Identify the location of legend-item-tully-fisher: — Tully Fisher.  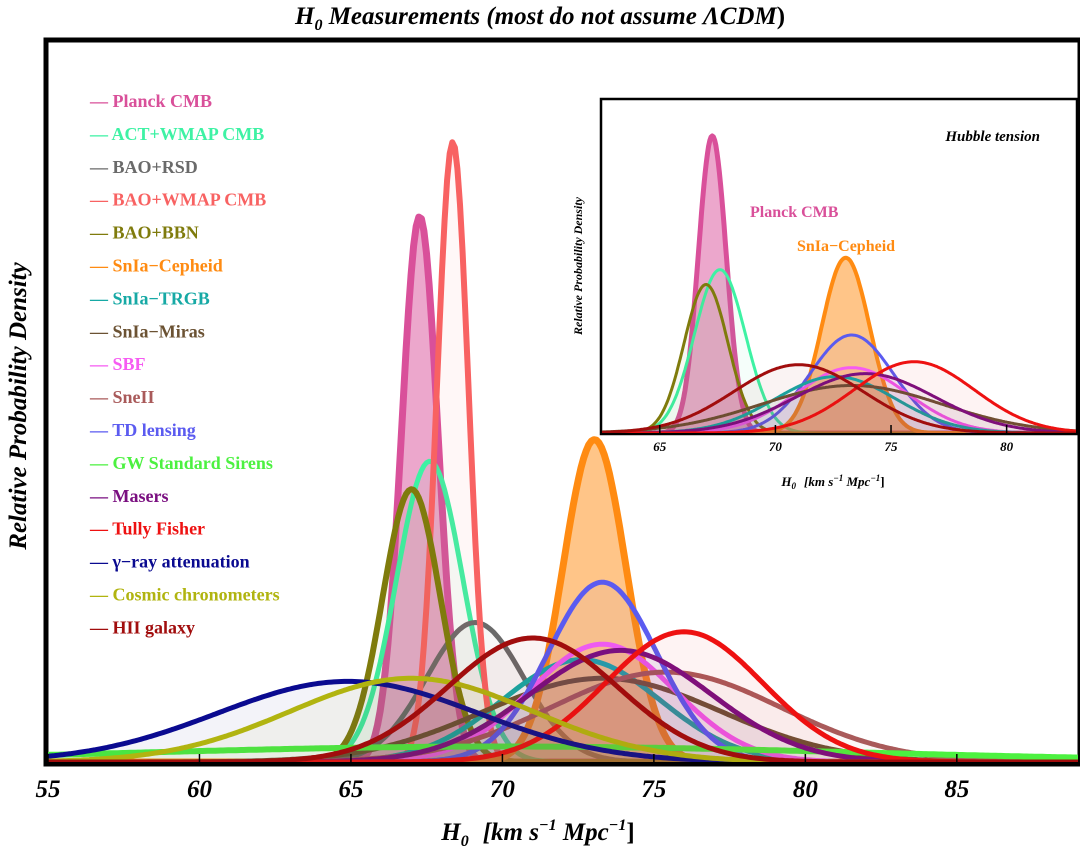
(147, 529).